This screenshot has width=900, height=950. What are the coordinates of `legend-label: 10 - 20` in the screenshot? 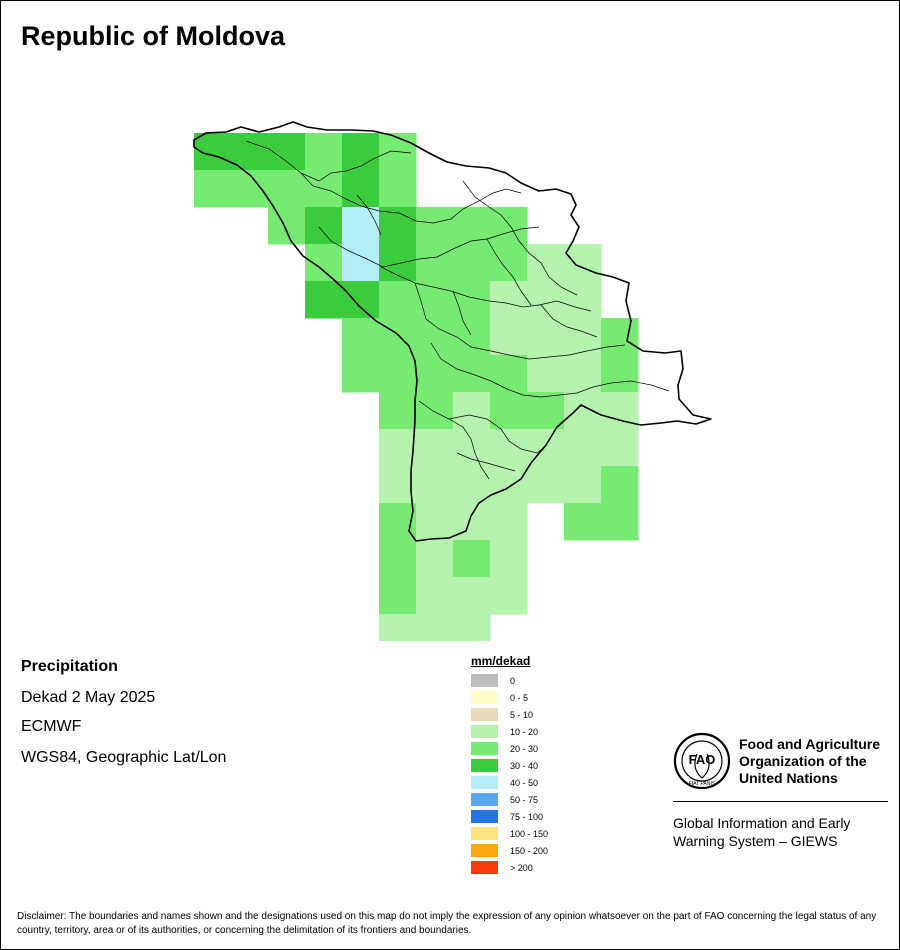 It's located at (524, 731).